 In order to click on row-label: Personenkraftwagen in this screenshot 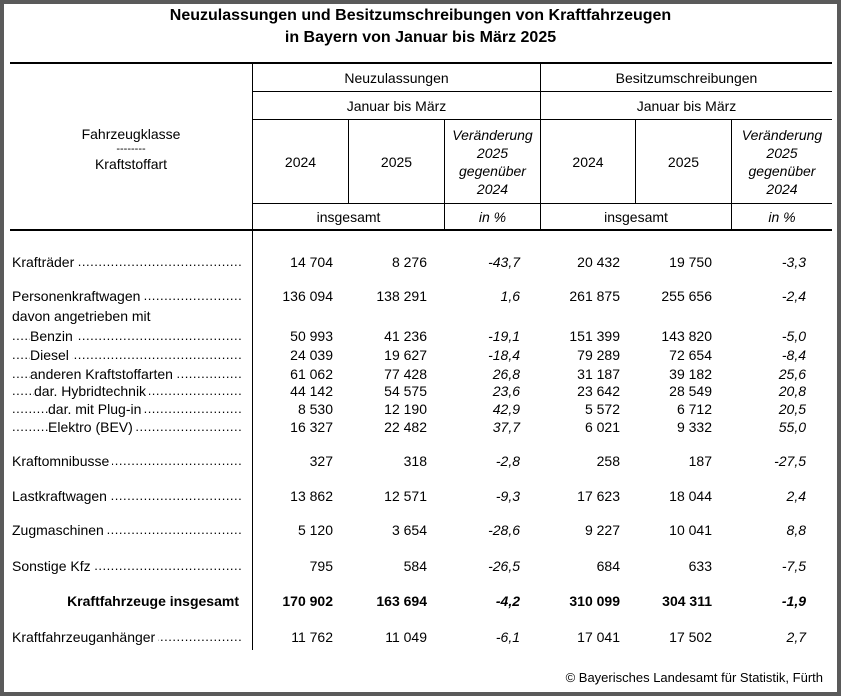, I will do `click(127, 297)`.